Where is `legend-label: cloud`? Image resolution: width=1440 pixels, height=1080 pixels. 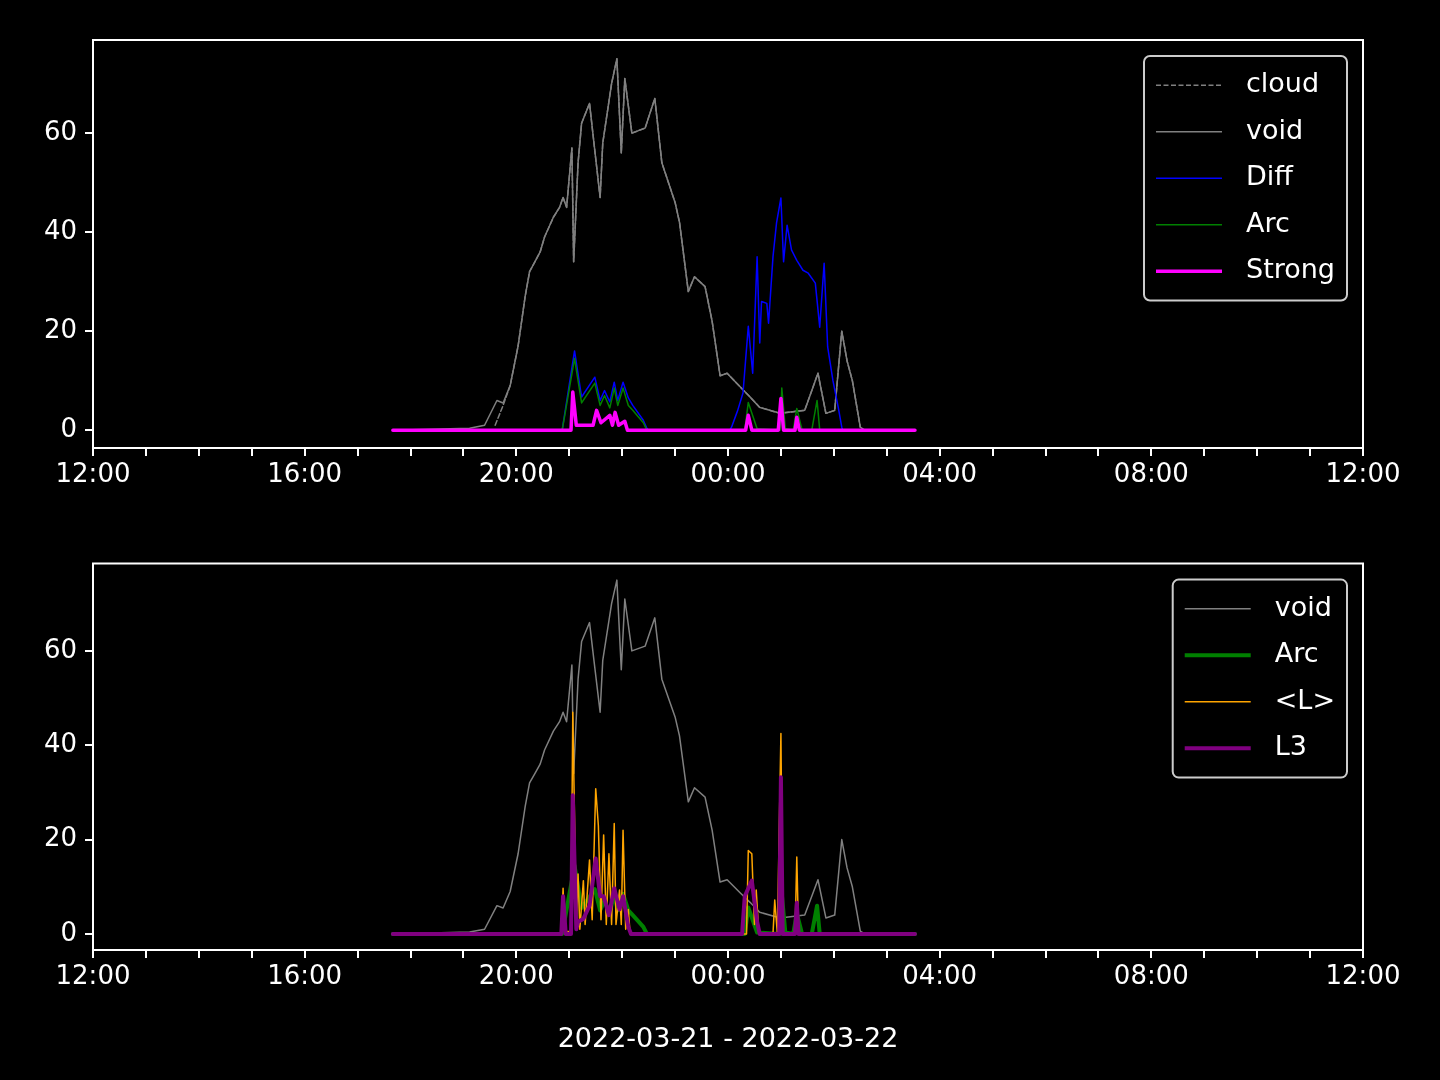 legend-label: cloud is located at coordinates (1283, 83).